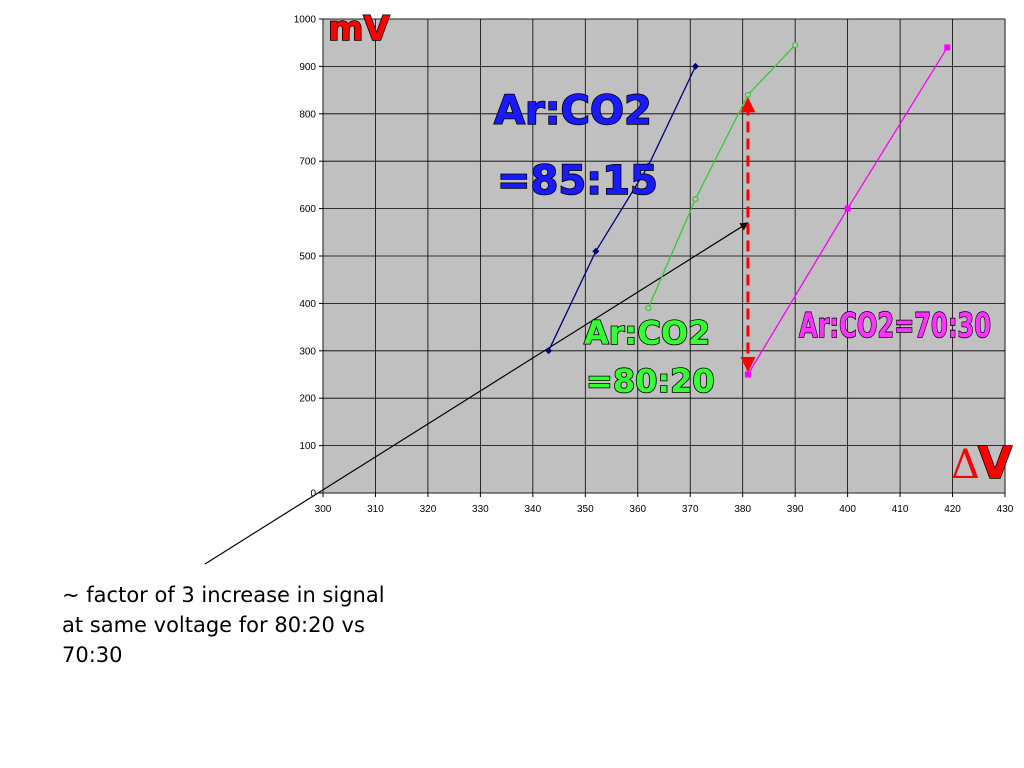 The width and height of the screenshot is (1024, 768). Describe the element at coordinates (952, 509) in the screenshot. I see `x-tick-label: 420` at that location.